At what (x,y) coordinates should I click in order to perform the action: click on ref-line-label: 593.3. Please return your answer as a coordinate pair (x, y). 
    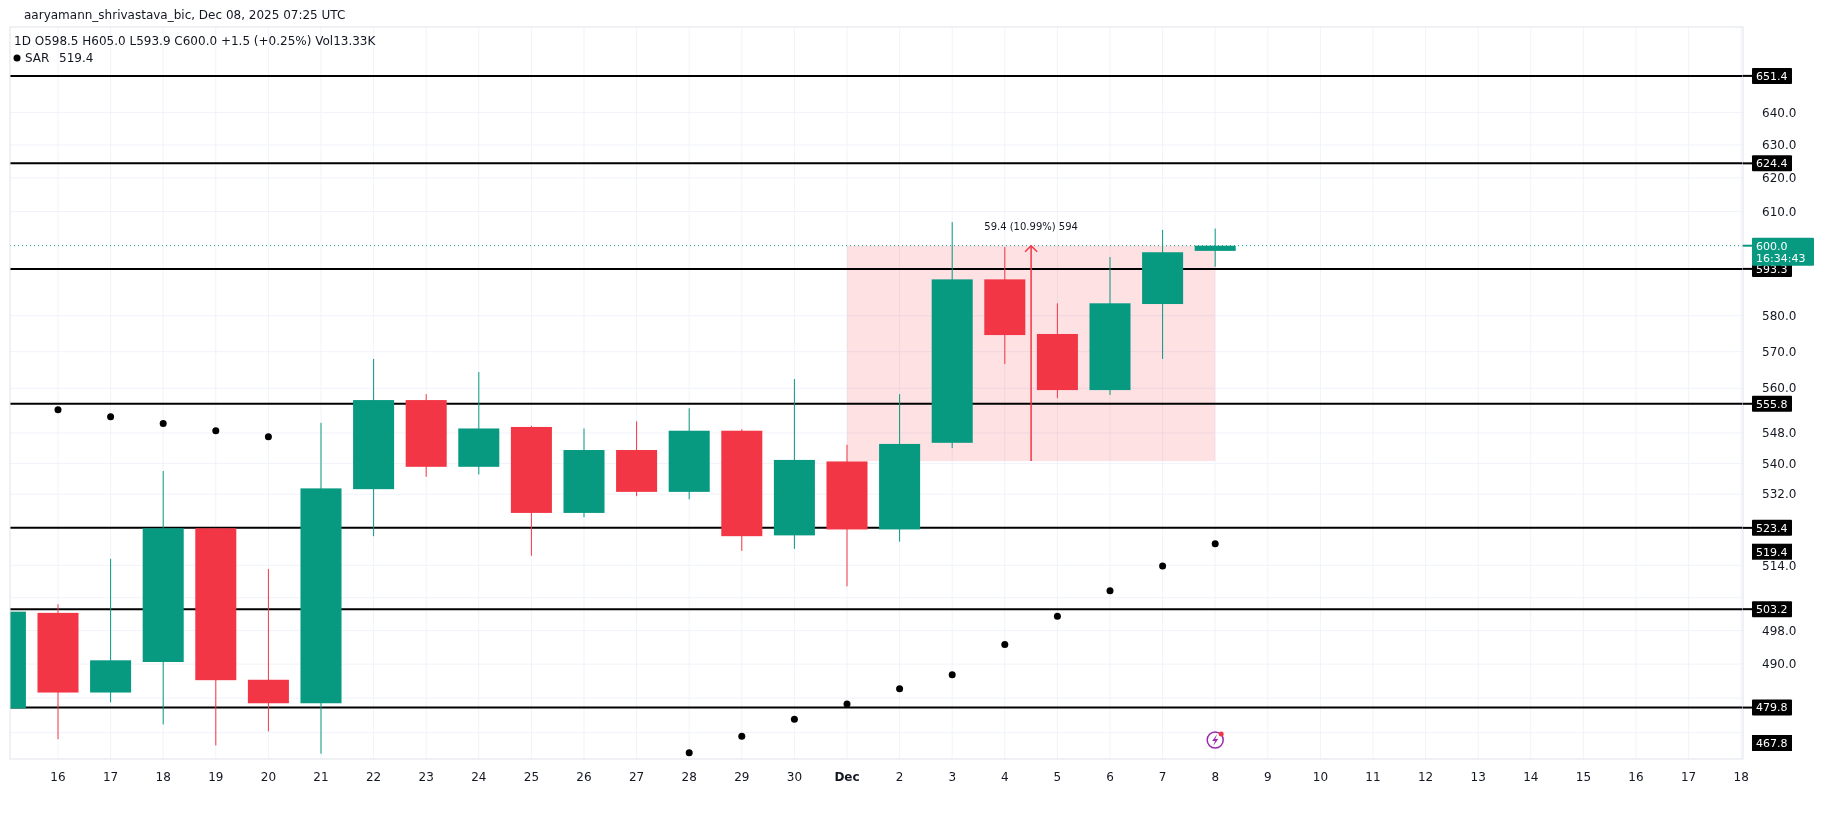
    Looking at the image, I should click on (1772, 269).